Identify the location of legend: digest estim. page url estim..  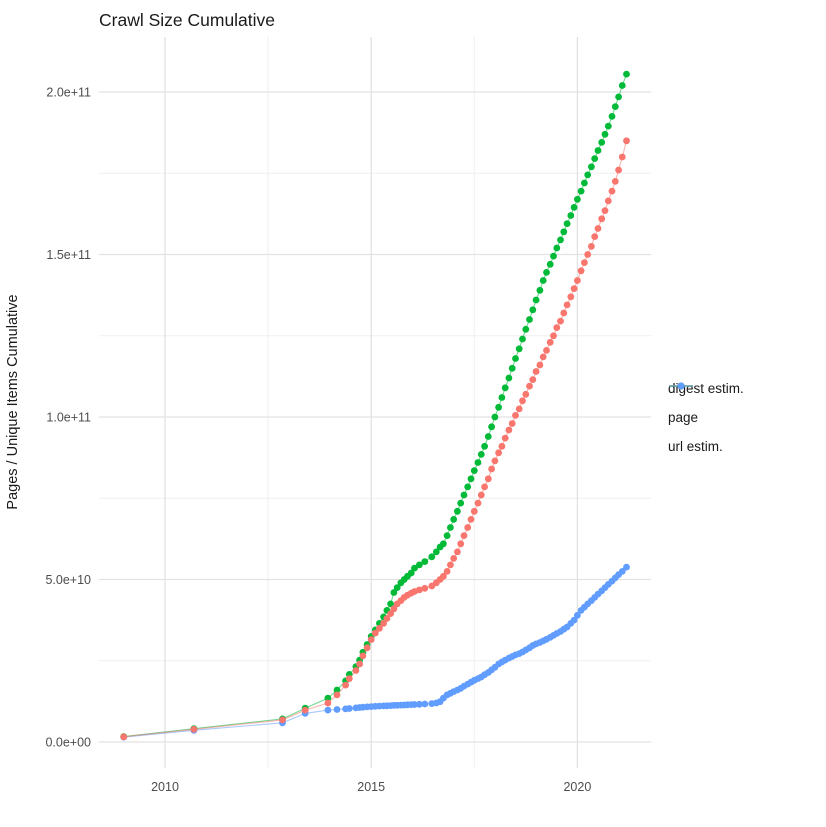
(706, 417).